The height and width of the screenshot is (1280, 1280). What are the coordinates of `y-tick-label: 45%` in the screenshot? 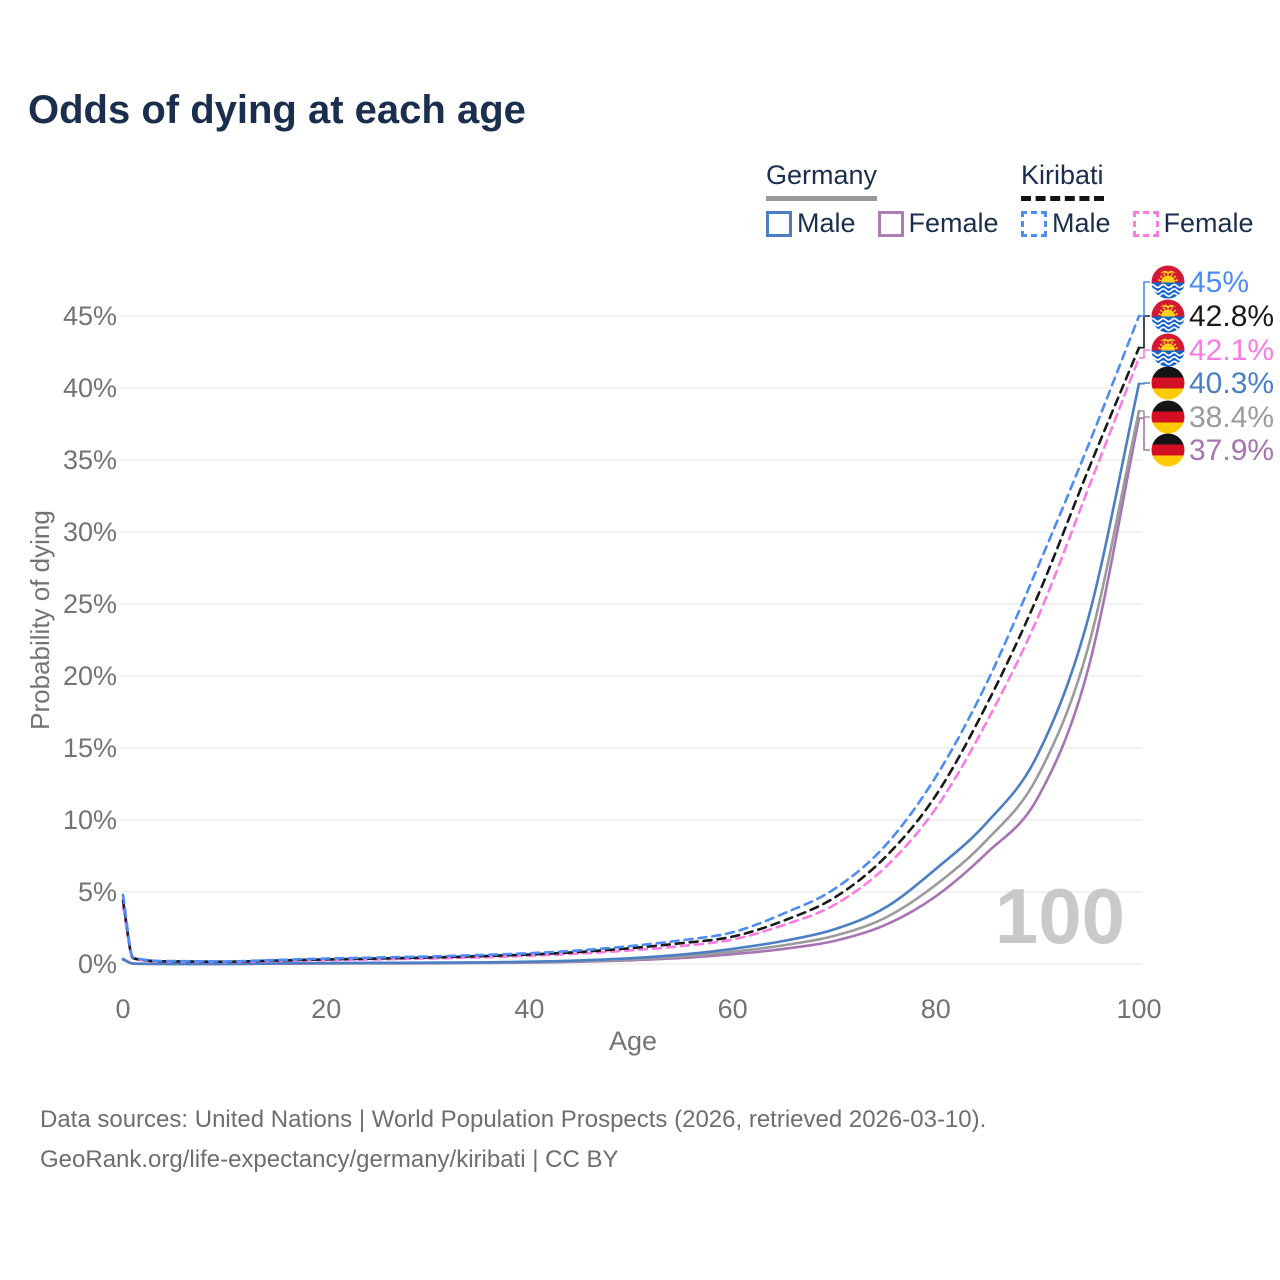 It's located at (90, 316).